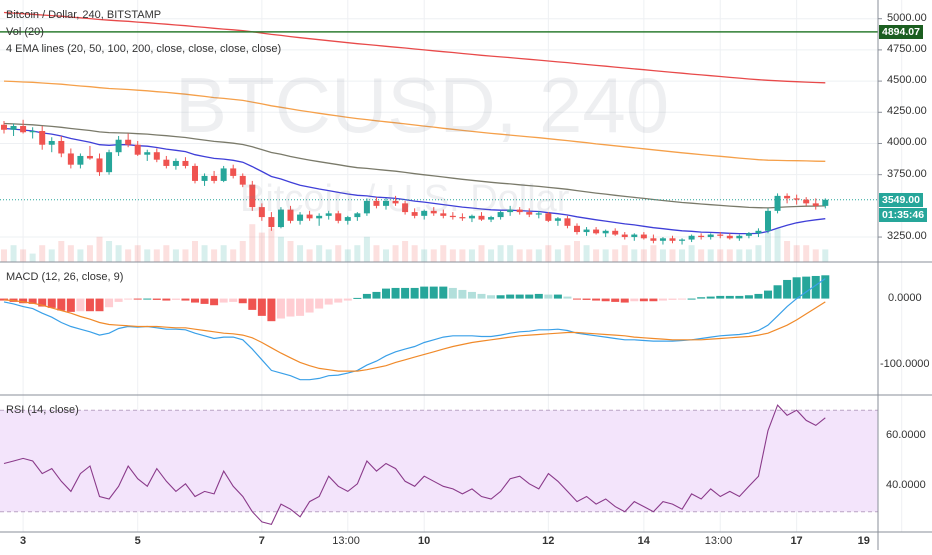 The height and width of the screenshot is (555, 932). What do you see at coordinates (906, 485) in the screenshot?
I see `rsi-axis-label: 40.0000` at bounding box center [906, 485].